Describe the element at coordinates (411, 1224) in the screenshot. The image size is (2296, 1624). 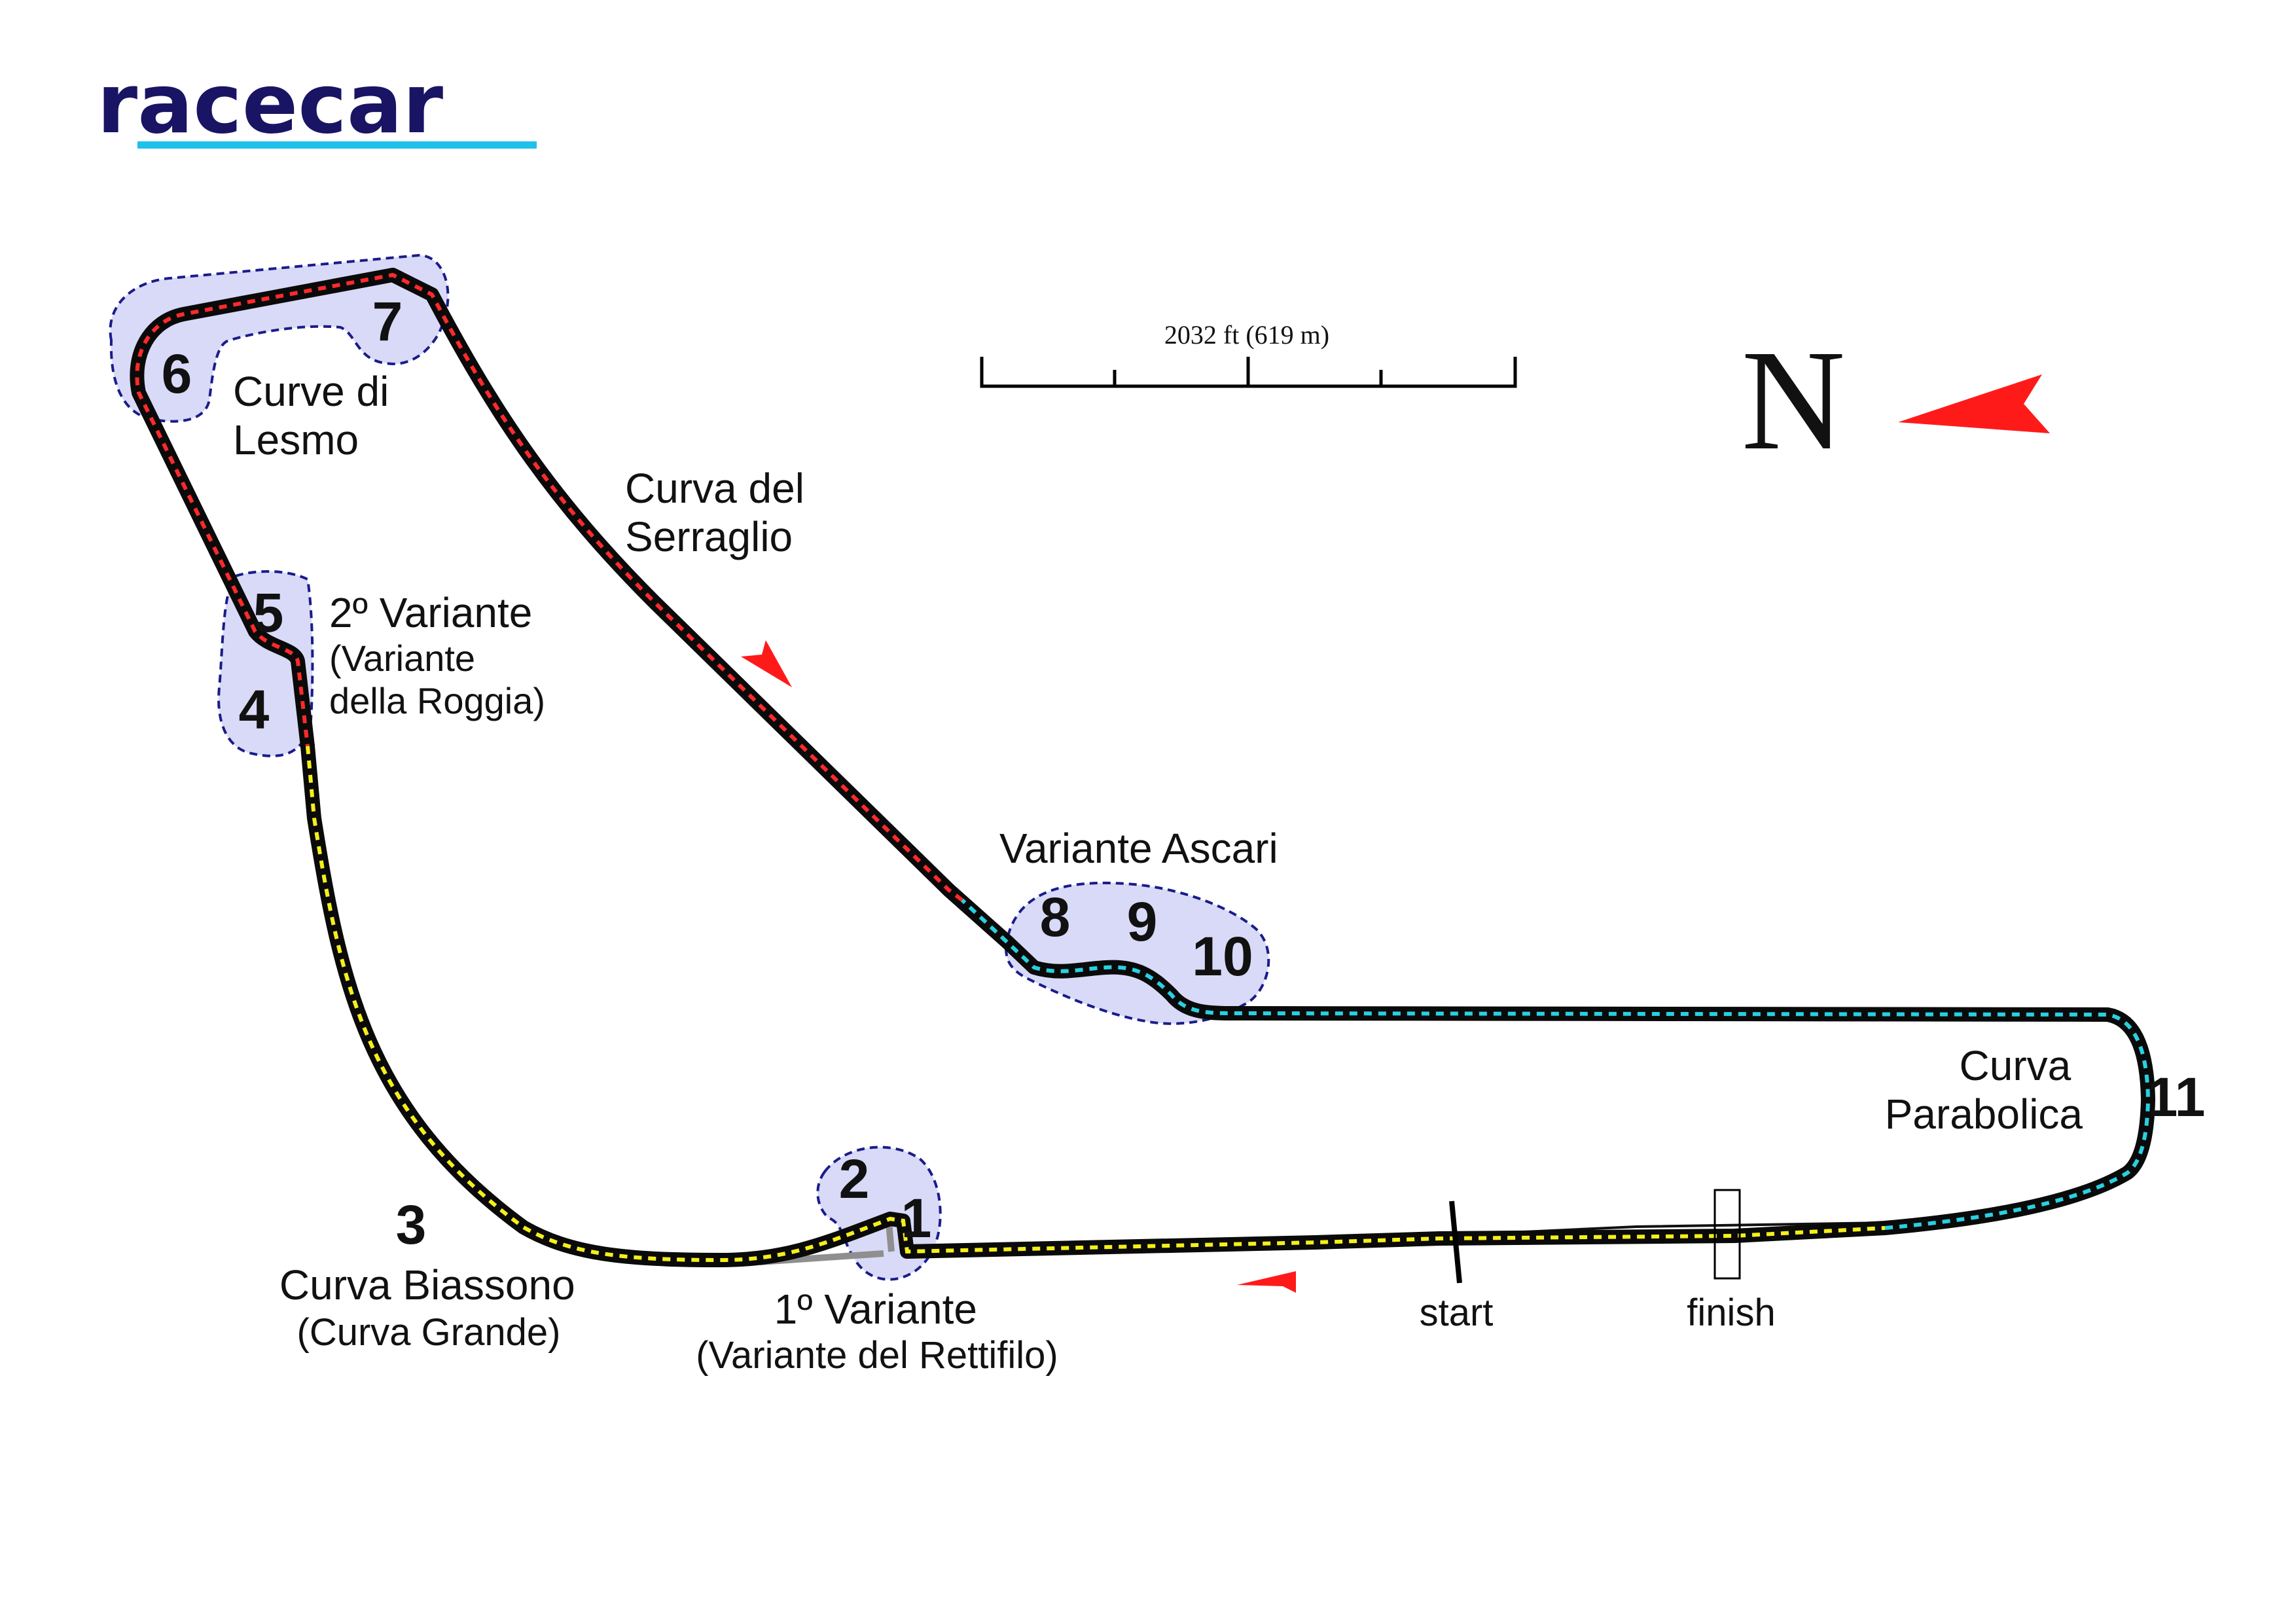
I see `corner-number: 3` at that location.